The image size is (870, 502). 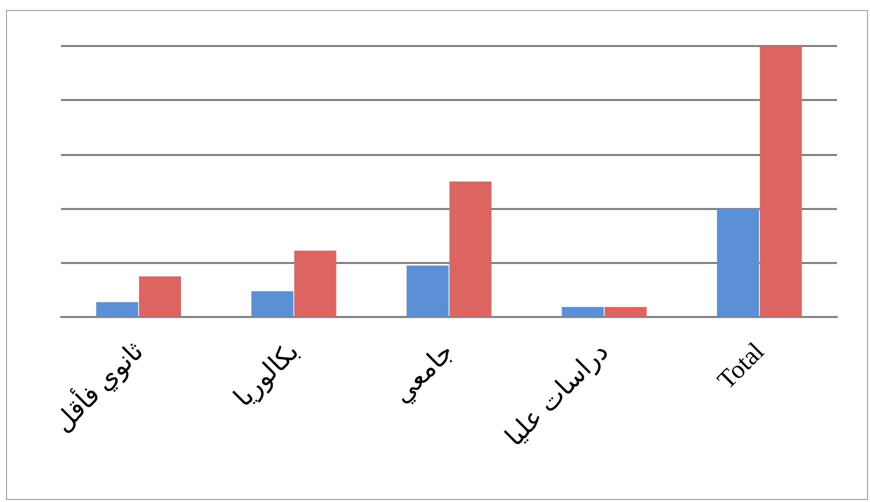 I want to click on x-tick-label: دراسات عليا, so click(x=558, y=394).